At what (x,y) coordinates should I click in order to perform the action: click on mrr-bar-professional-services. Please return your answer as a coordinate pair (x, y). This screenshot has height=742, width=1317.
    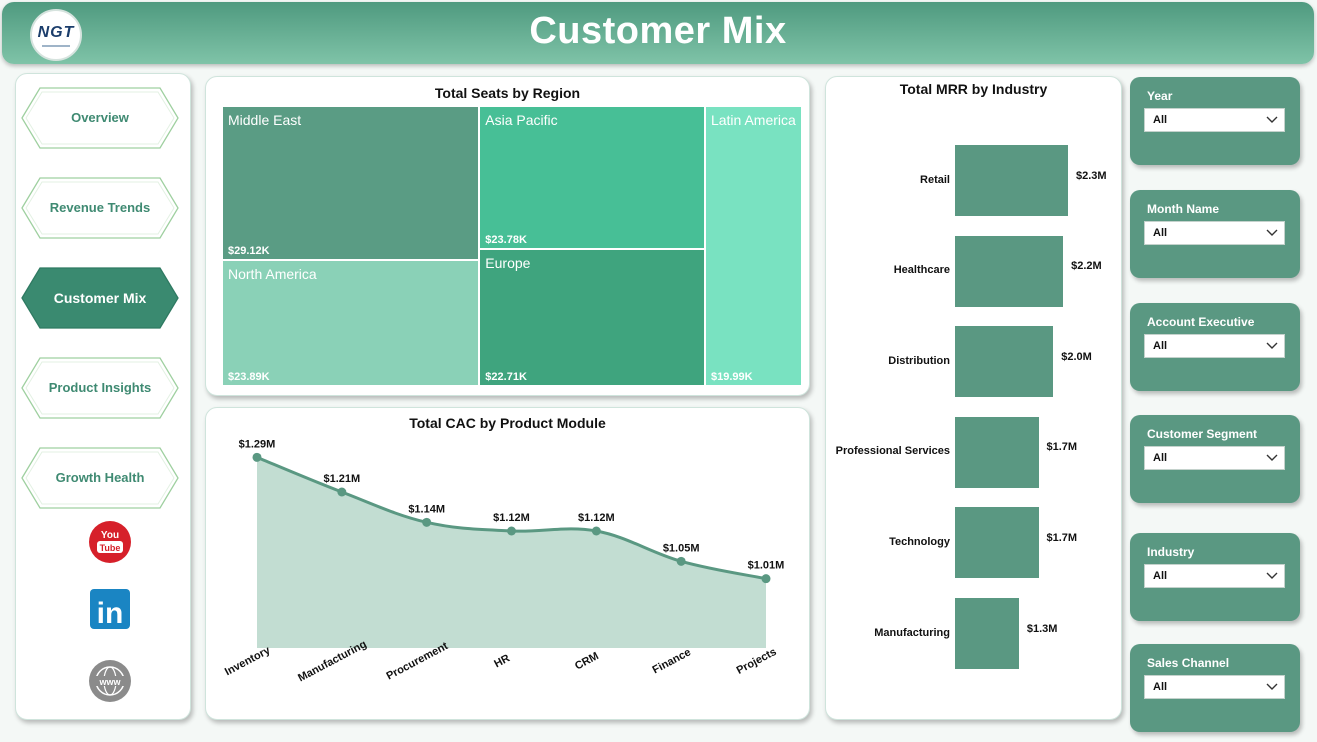
    Looking at the image, I should click on (997, 452).